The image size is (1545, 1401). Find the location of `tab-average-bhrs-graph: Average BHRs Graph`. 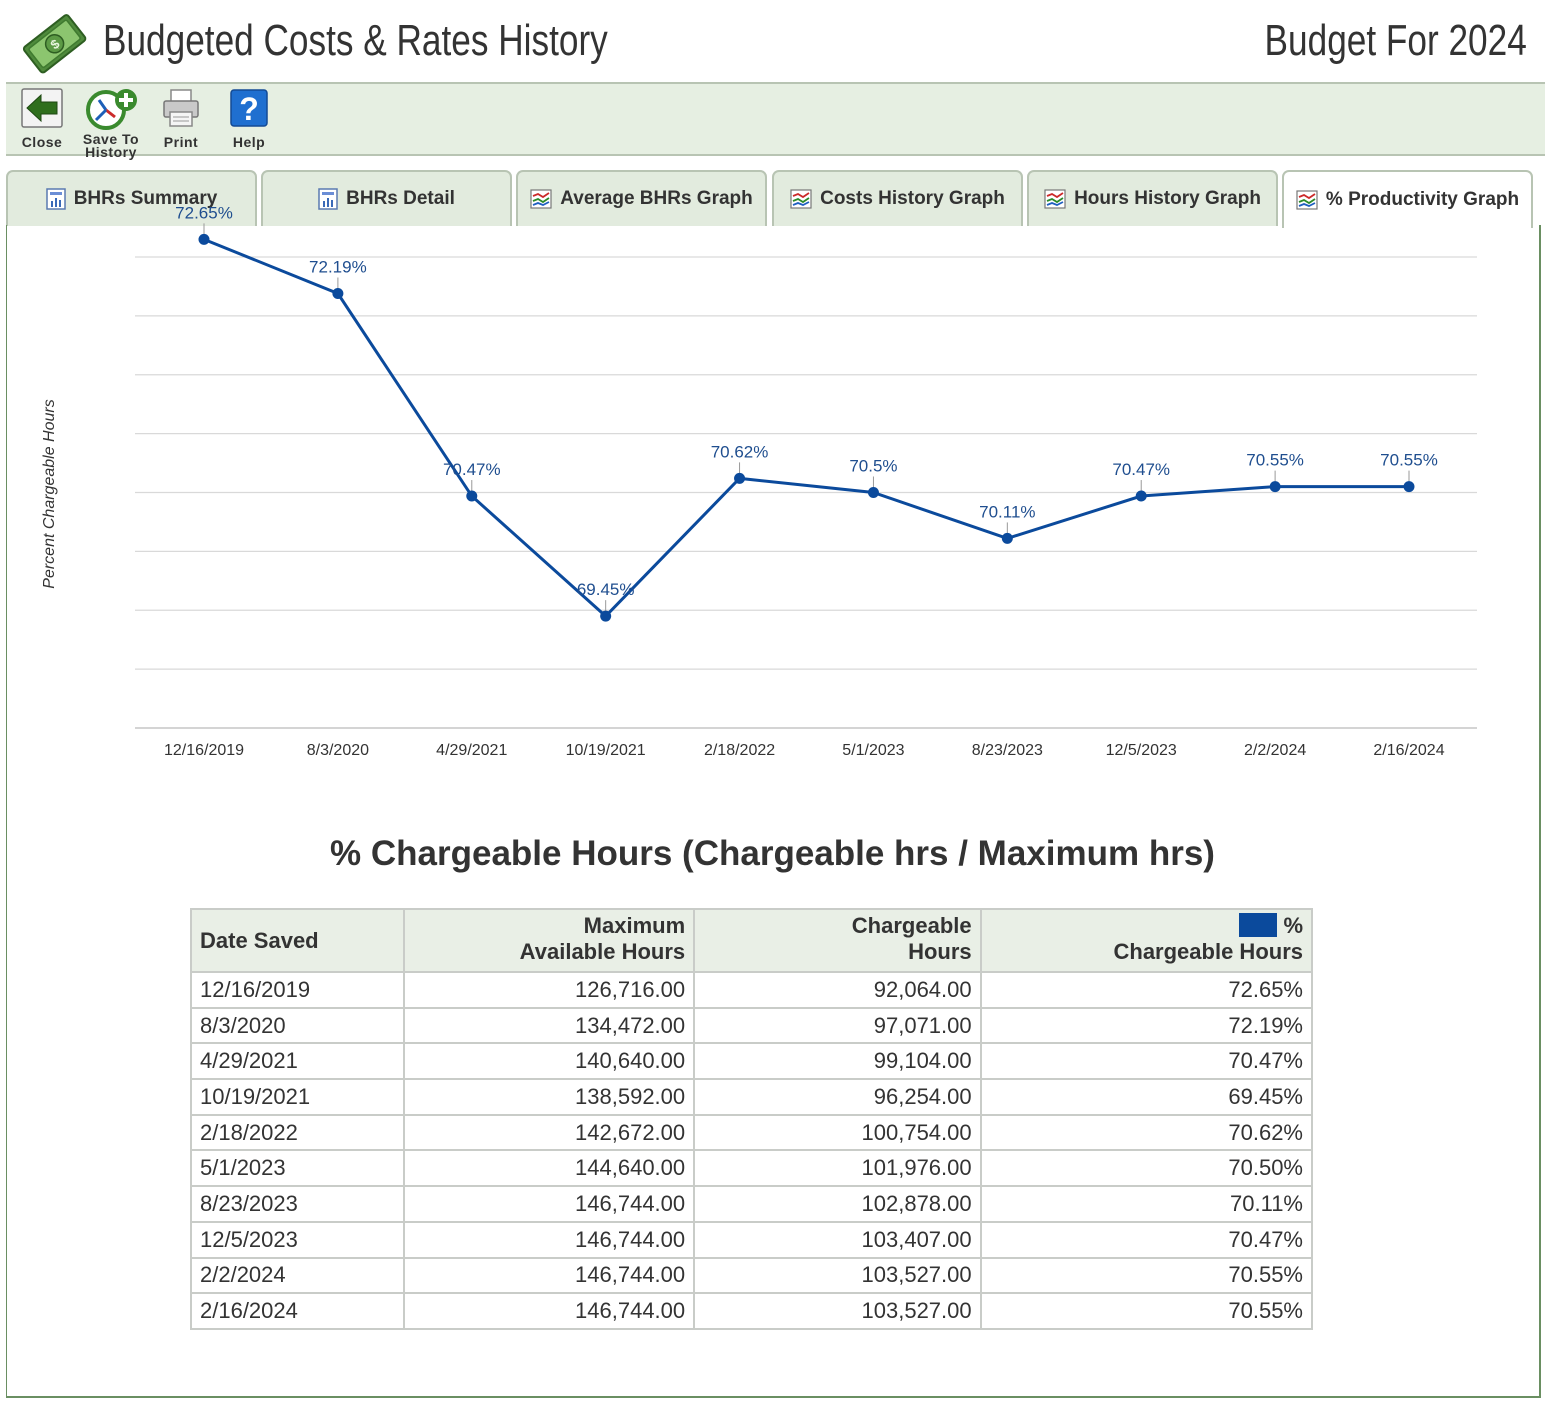

tab-average-bhrs-graph: Average BHRs Graph is located at coordinates (641, 198).